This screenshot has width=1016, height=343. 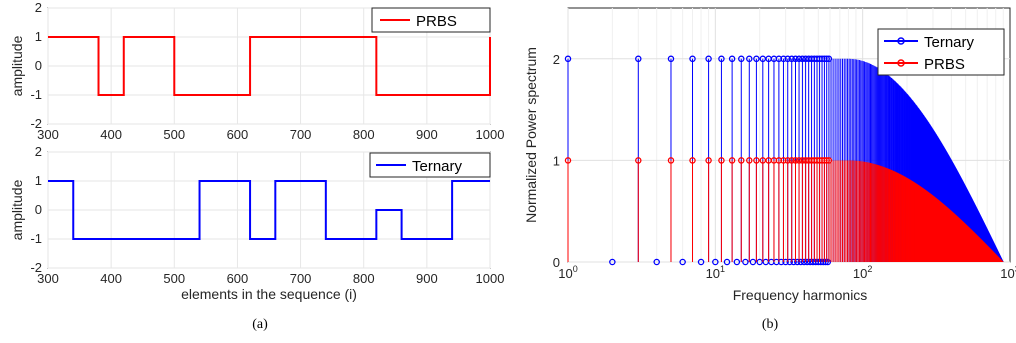 What do you see at coordinates (567, 272) in the screenshot?
I see `x-tick-label: 10⁰` at bounding box center [567, 272].